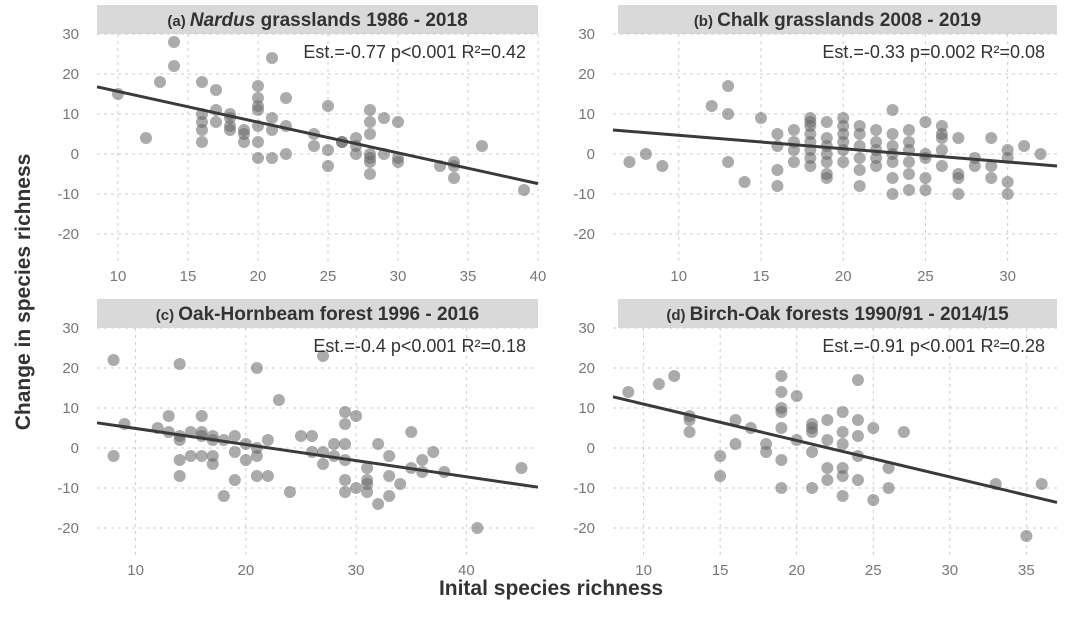 The height and width of the screenshot is (618, 1068). I want to click on panel-tag: (d), so click(677, 315).